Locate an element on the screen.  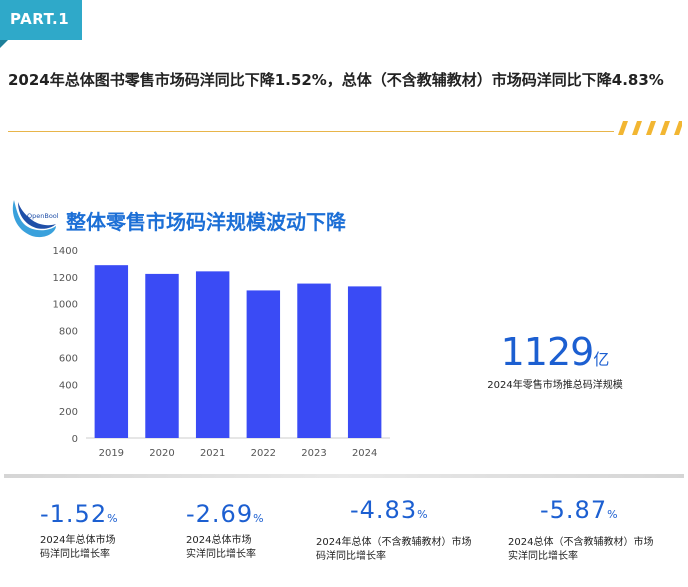
kpi-value: -4.83 is located at coordinates (384, 510).